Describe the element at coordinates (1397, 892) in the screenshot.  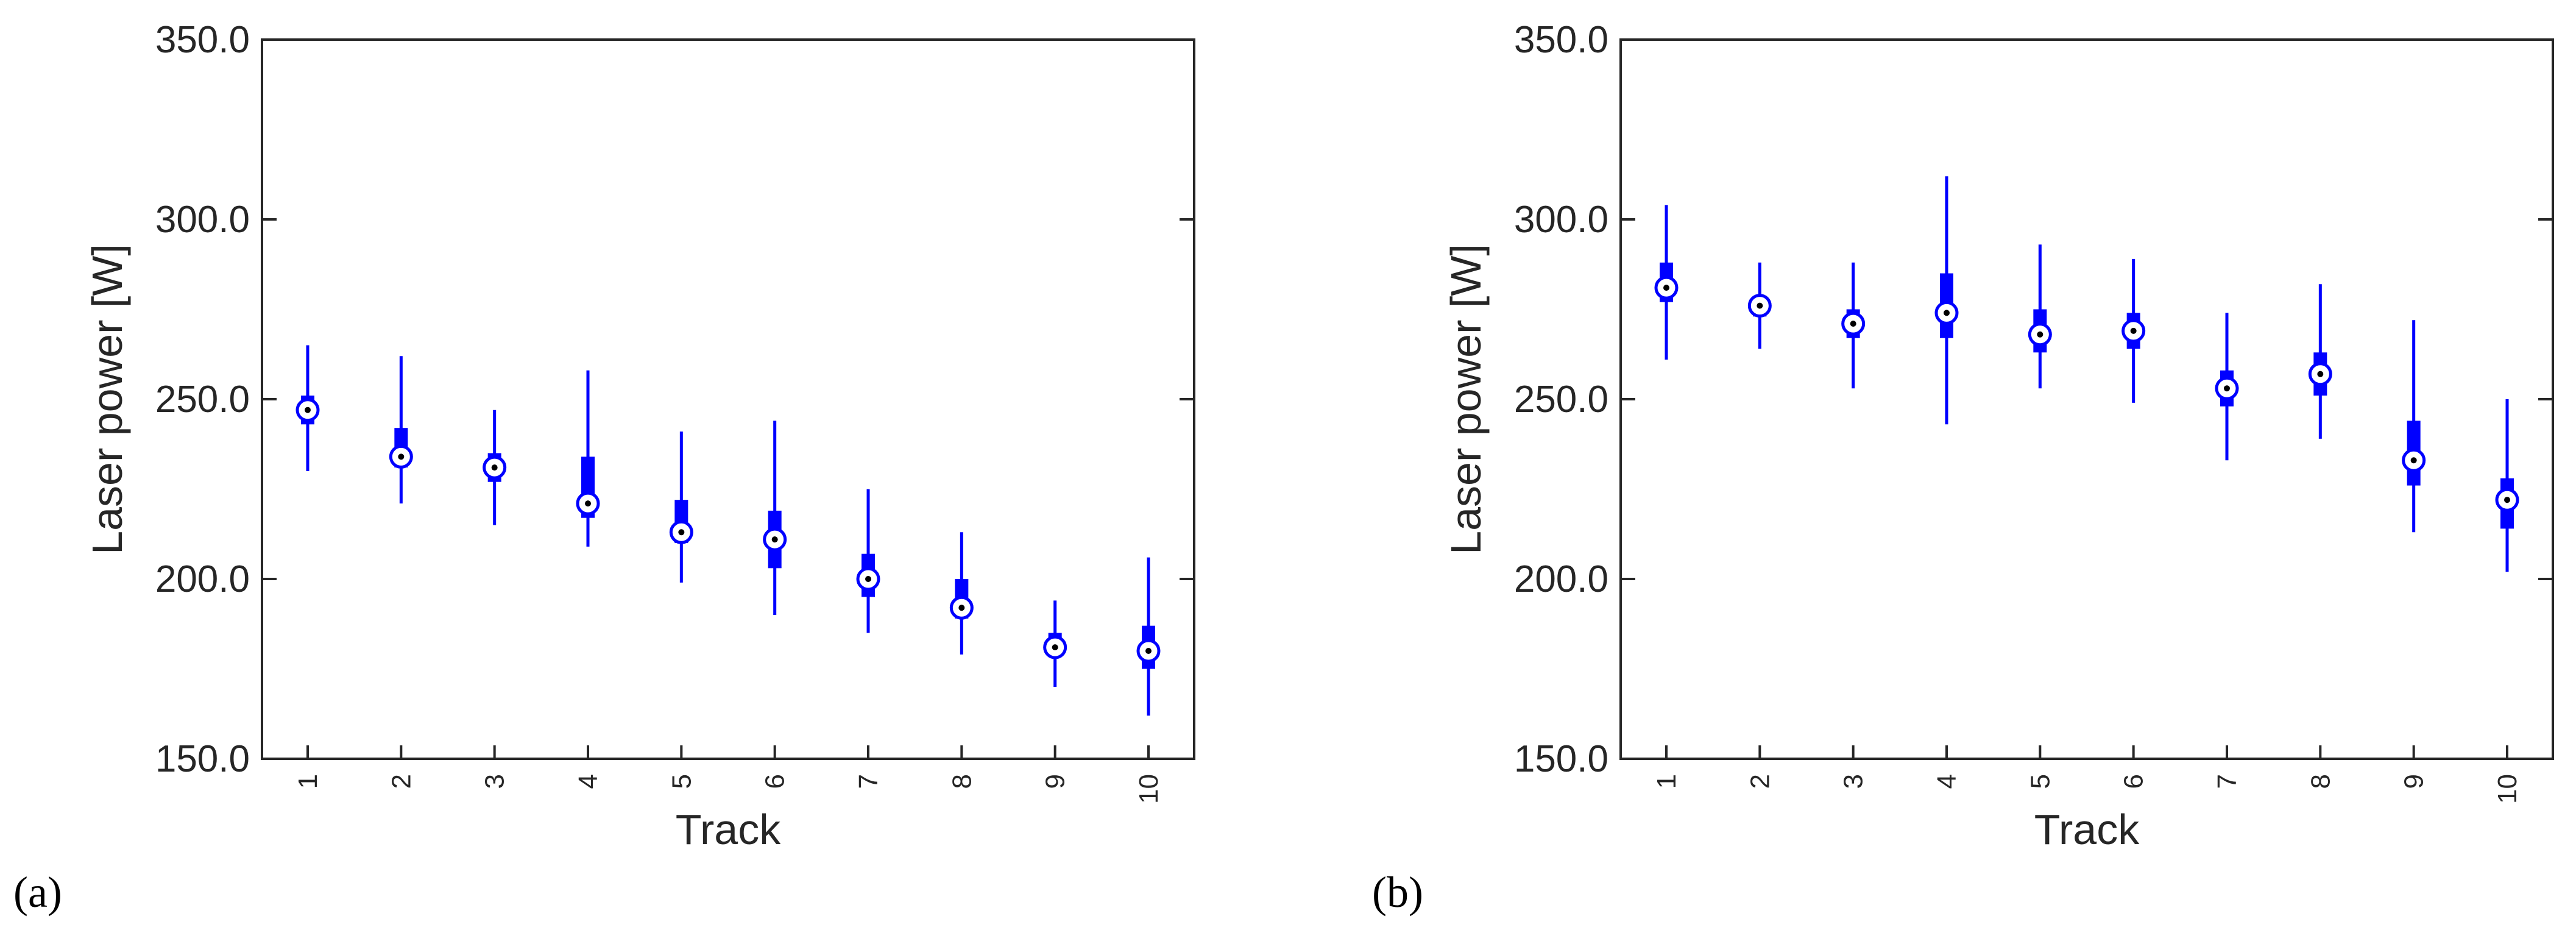
I see `panel-label: (b)` at that location.